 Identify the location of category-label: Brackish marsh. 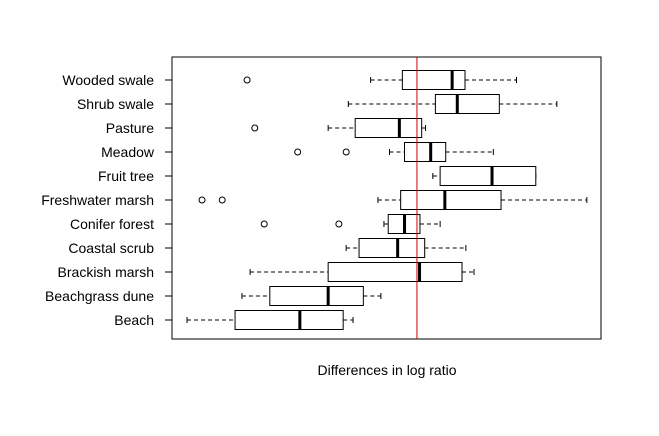
(106, 272).